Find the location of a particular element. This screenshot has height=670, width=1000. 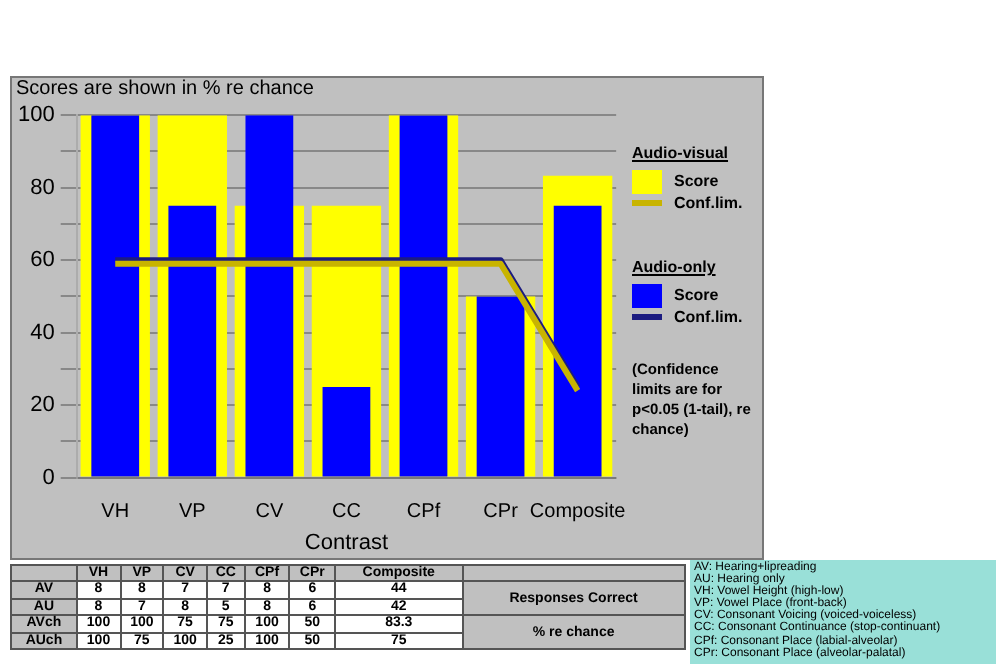

x-tick-label: VH is located at coordinates (115, 512).